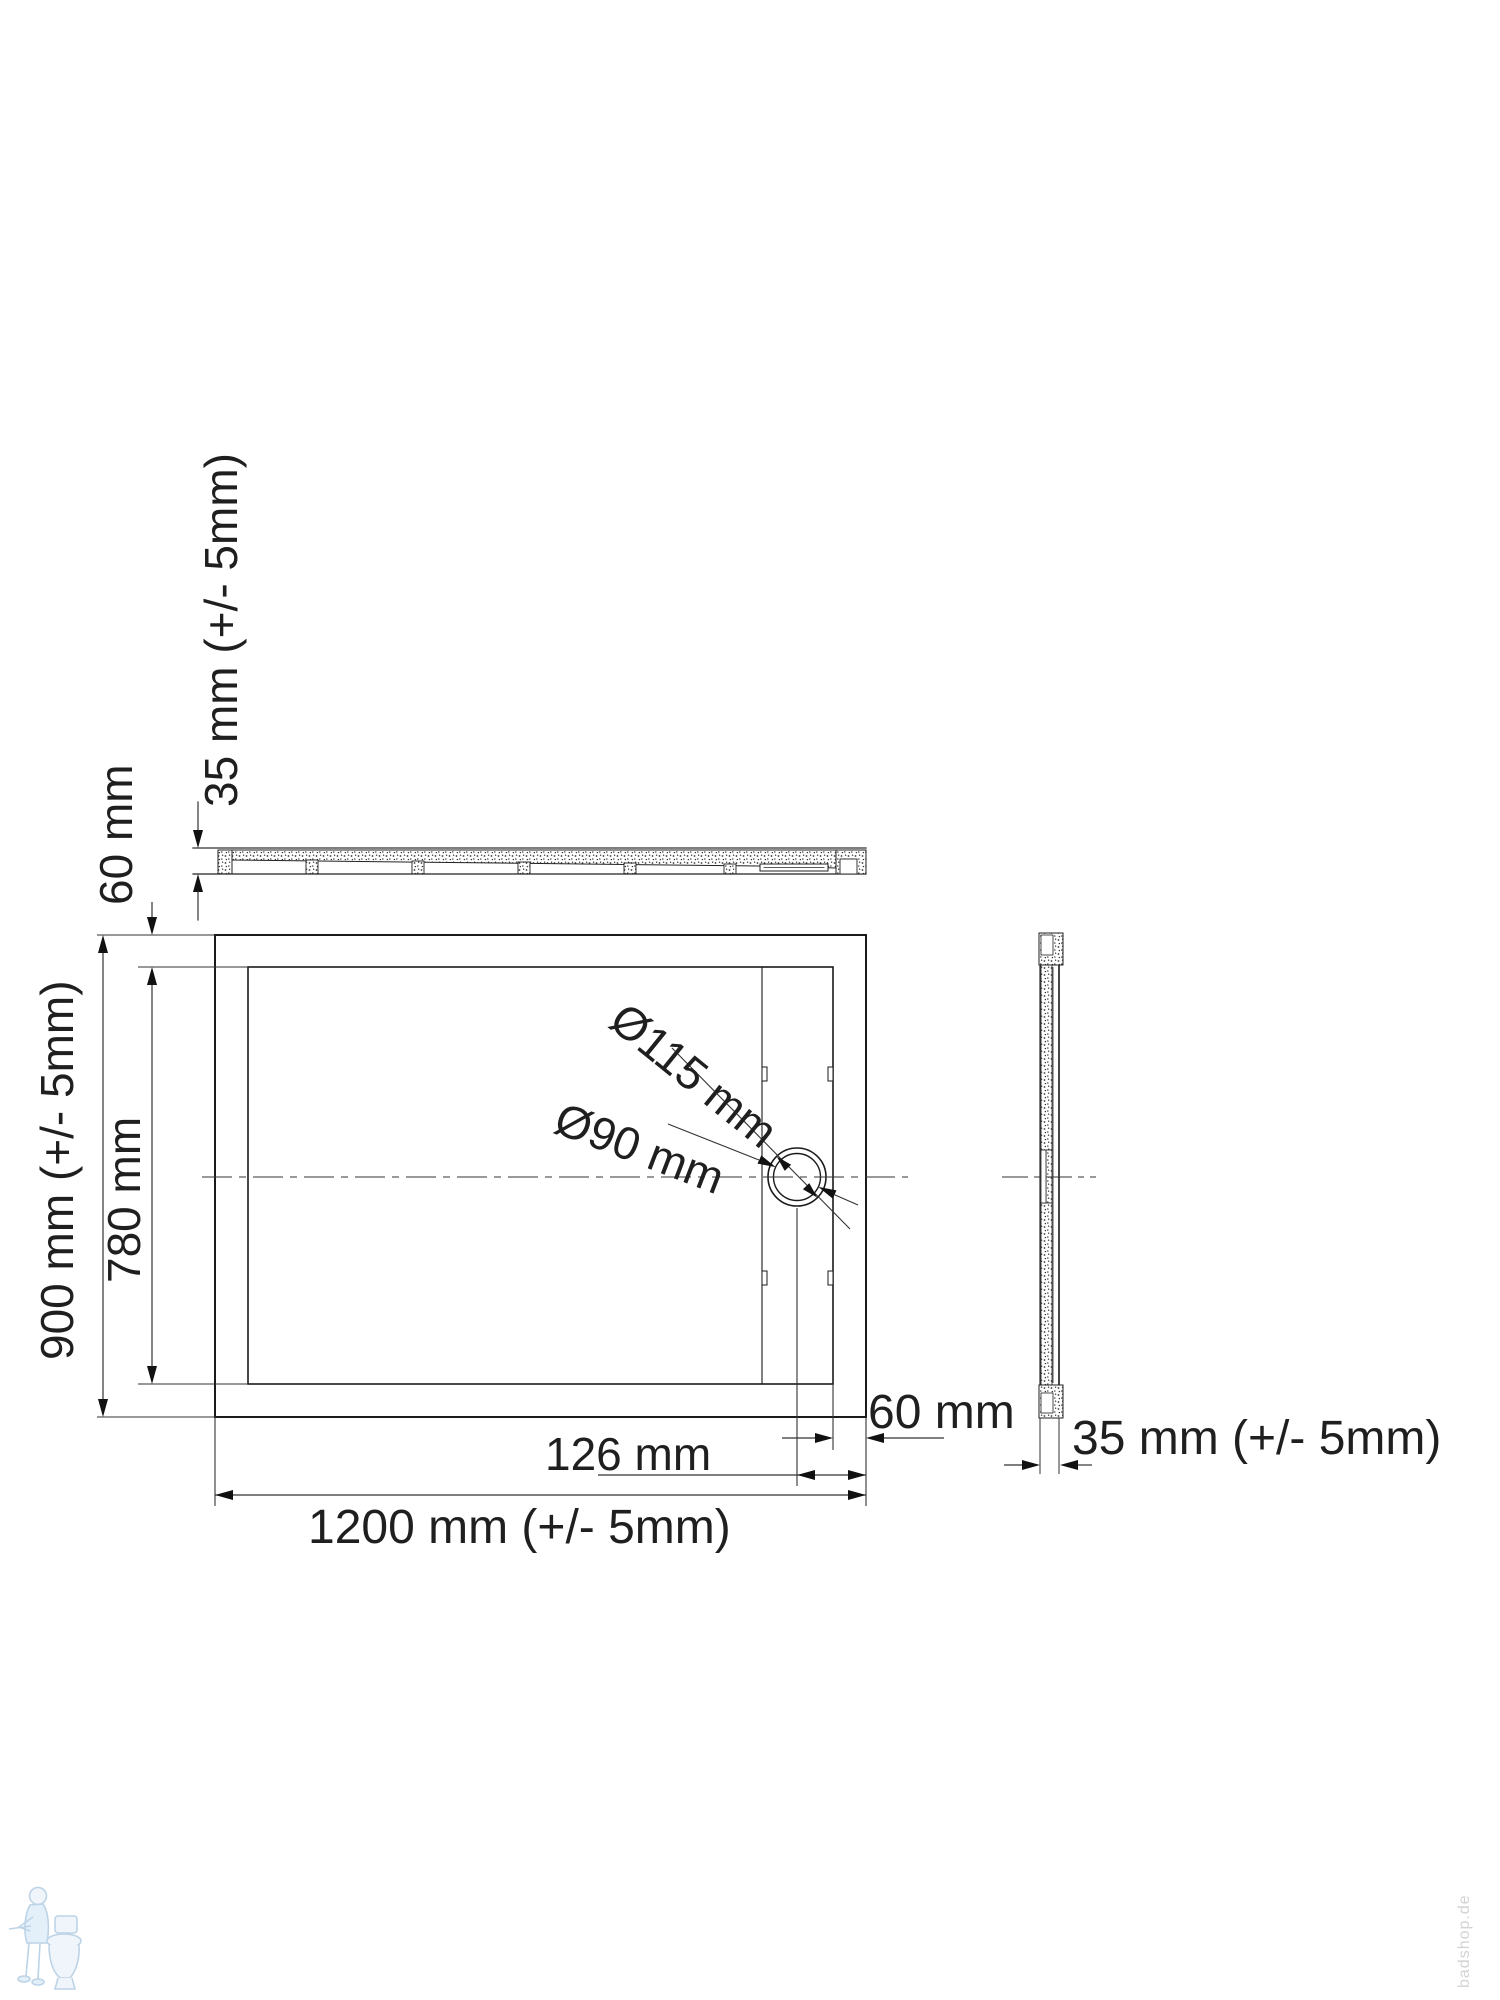 The height and width of the screenshot is (2000, 1500). Describe the element at coordinates (534, 859) in the screenshot. I see `top-section-floor-material` at that location.